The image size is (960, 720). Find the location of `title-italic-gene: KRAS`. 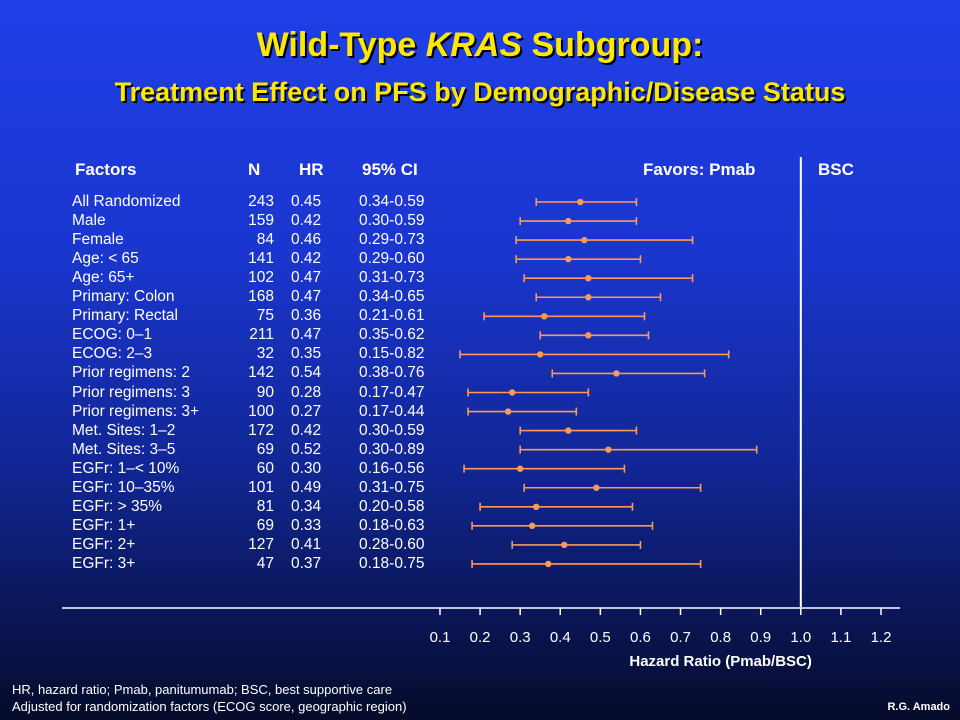

title-italic-gene: KRAS is located at coordinates (474, 45).